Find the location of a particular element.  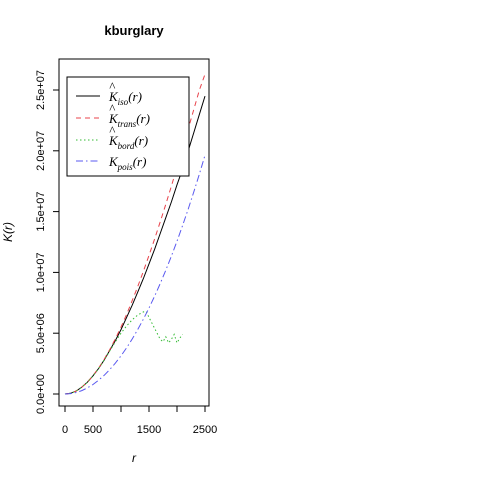

y-tick-label: 2.5e+07 is located at coordinates (41, 90).